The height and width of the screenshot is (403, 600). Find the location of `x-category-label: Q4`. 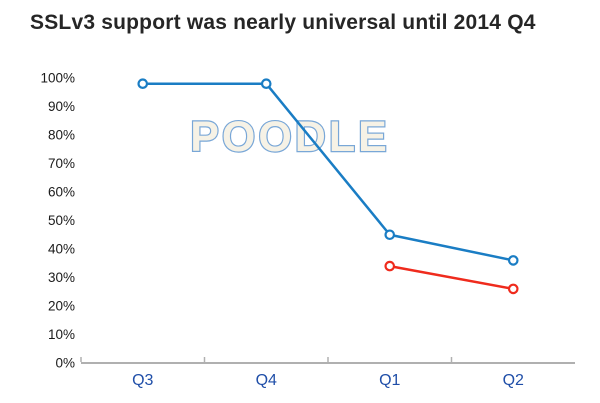

x-category-label: Q4 is located at coordinates (266, 380).